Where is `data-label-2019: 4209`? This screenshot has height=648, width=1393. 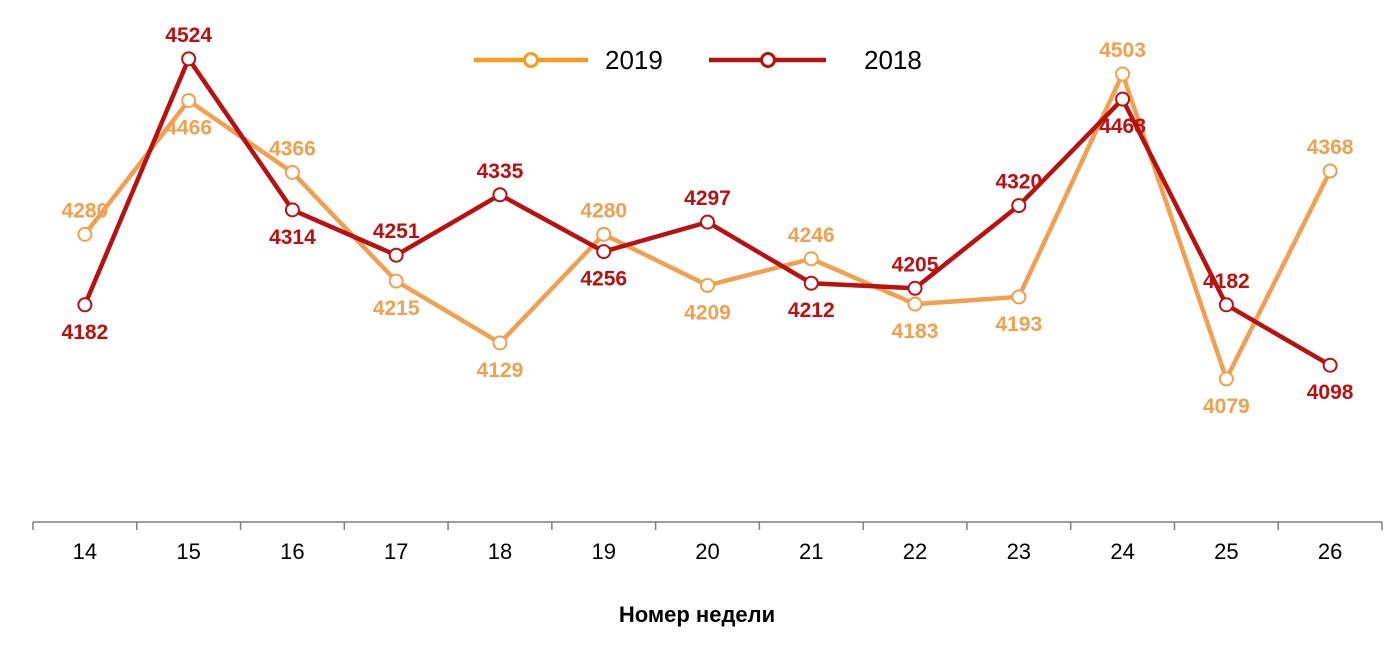 data-label-2019: 4209 is located at coordinates (707, 312).